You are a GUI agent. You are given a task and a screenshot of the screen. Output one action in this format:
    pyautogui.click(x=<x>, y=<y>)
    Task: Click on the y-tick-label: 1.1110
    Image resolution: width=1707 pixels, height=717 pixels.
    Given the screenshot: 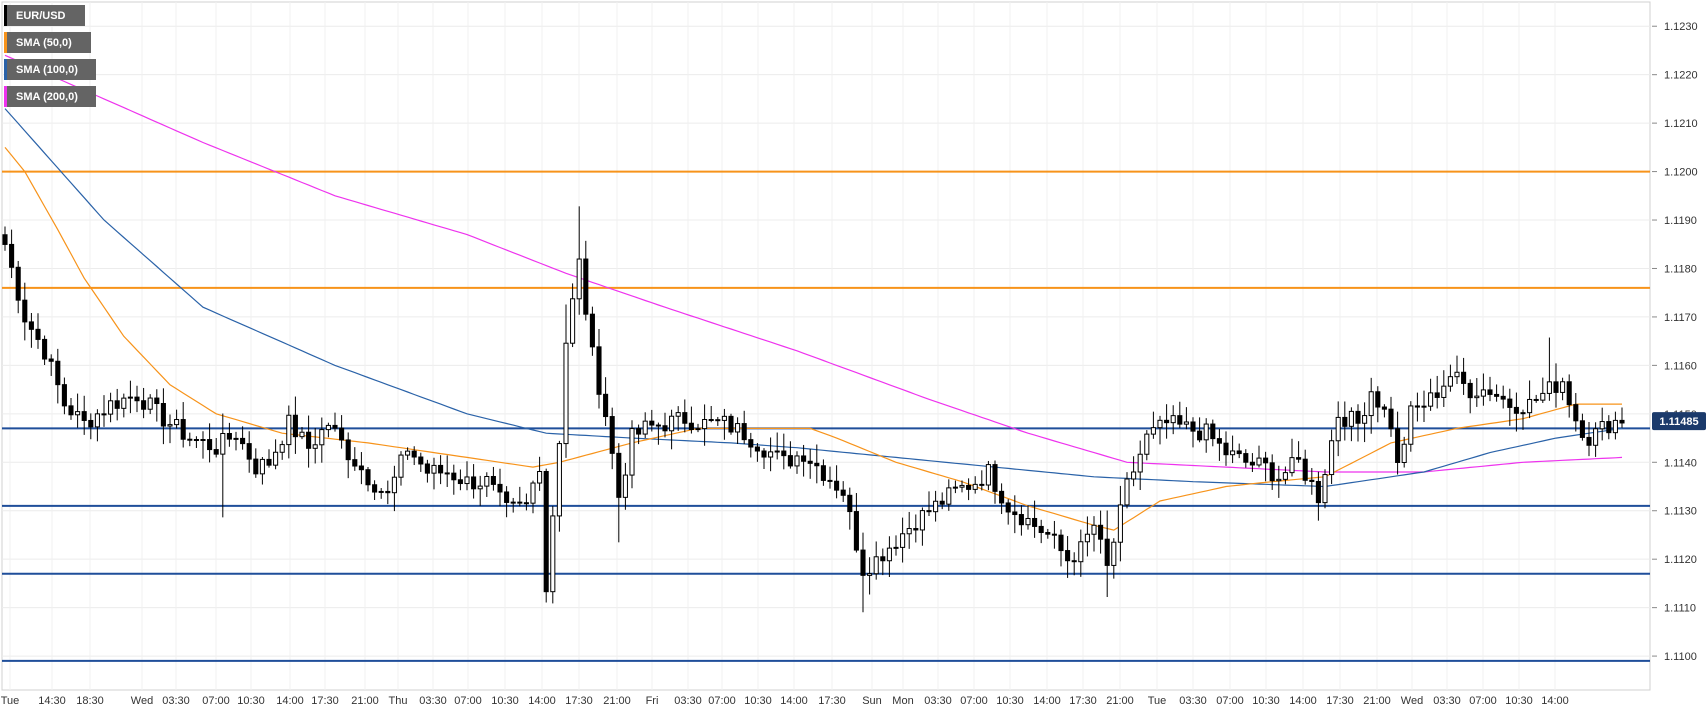 What is the action you would take?
    pyautogui.click(x=1680, y=609)
    